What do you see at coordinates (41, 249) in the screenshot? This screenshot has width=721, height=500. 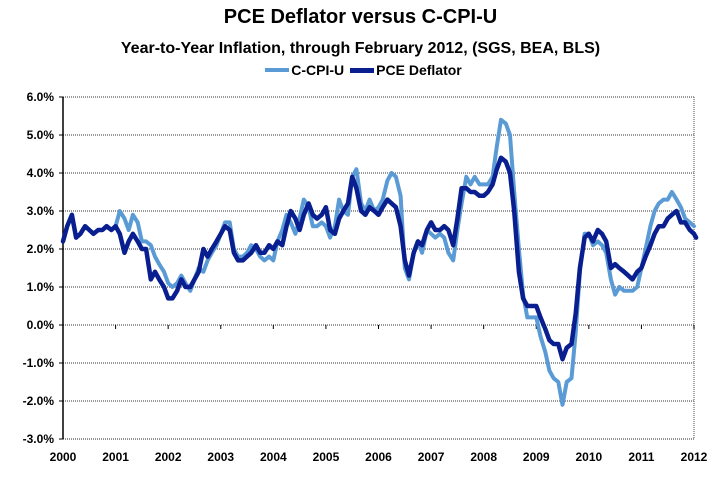 I see `y-tick-label: 2.0%` at bounding box center [41, 249].